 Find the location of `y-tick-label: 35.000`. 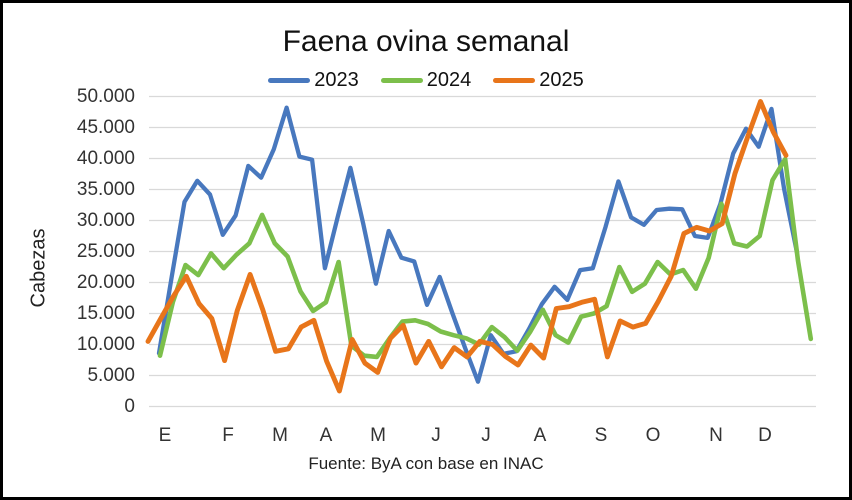

y-tick-label: 35.000 is located at coordinates (105, 189).